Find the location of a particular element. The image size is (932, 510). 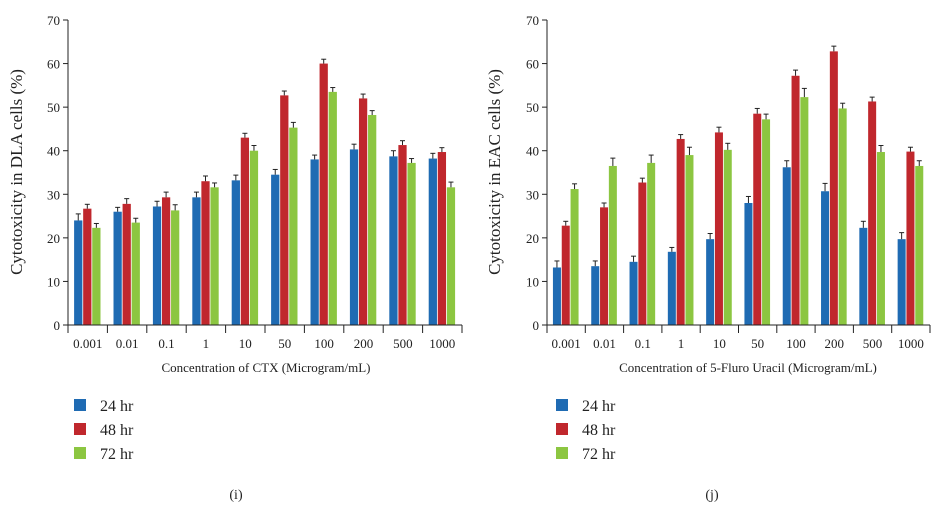

y-axis-label: Cytotoxicity in DLA cells (%) is located at coordinates (16, 172).